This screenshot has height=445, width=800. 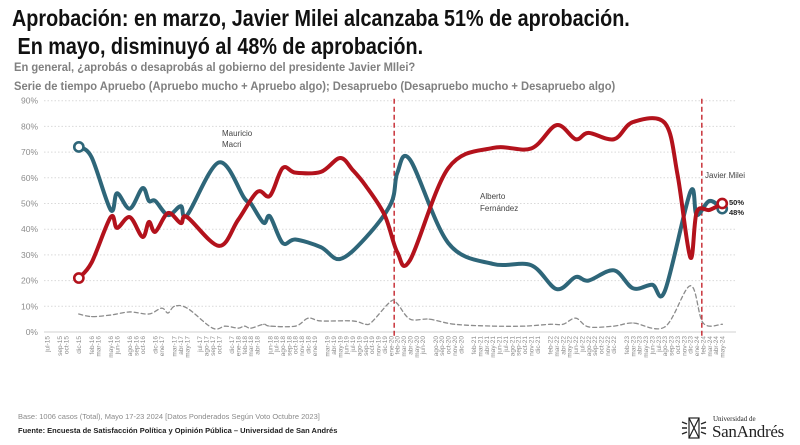 I want to click on x-tick-label: dic-21, so click(x=538, y=345).